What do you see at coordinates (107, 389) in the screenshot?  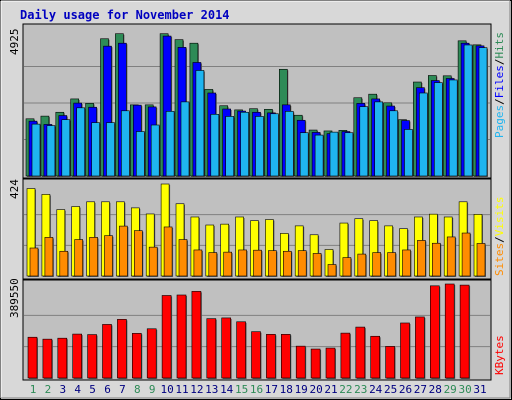 I see `day-label: 6` at bounding box center [107, 389].